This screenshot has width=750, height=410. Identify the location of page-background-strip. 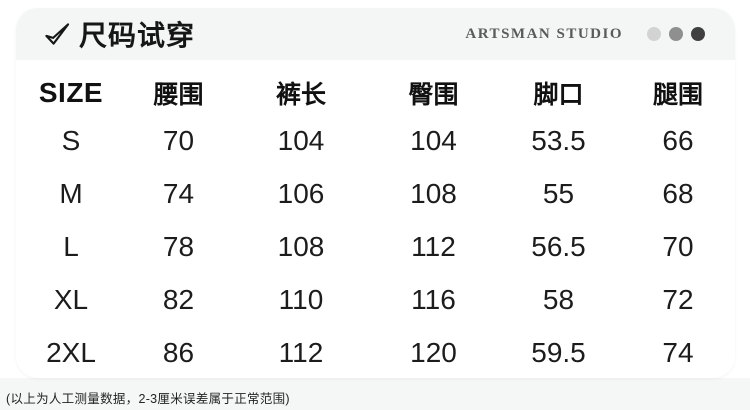
(375, 394).